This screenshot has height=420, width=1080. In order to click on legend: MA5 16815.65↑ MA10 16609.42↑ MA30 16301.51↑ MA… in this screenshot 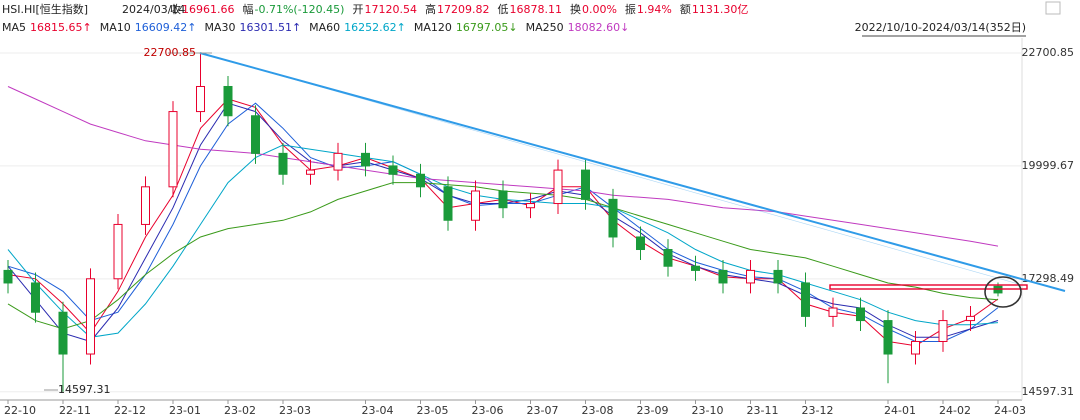, I will do `click(315, 27)`.